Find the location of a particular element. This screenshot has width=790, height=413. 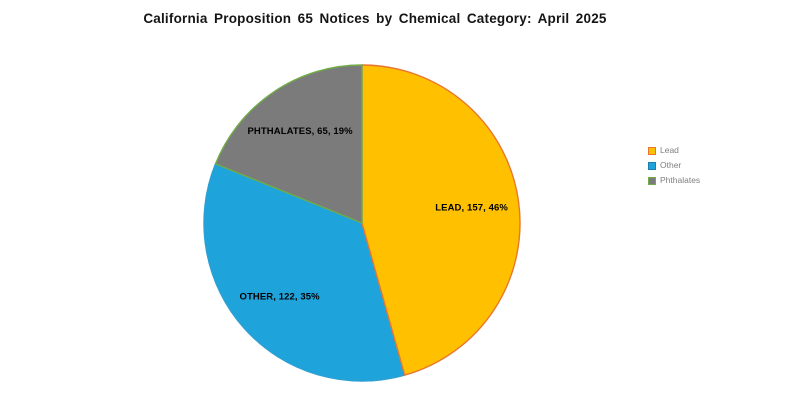

pie-data-label-phthalates: PHTHALATES, 65, 19% is located at coordinates (300, 131).